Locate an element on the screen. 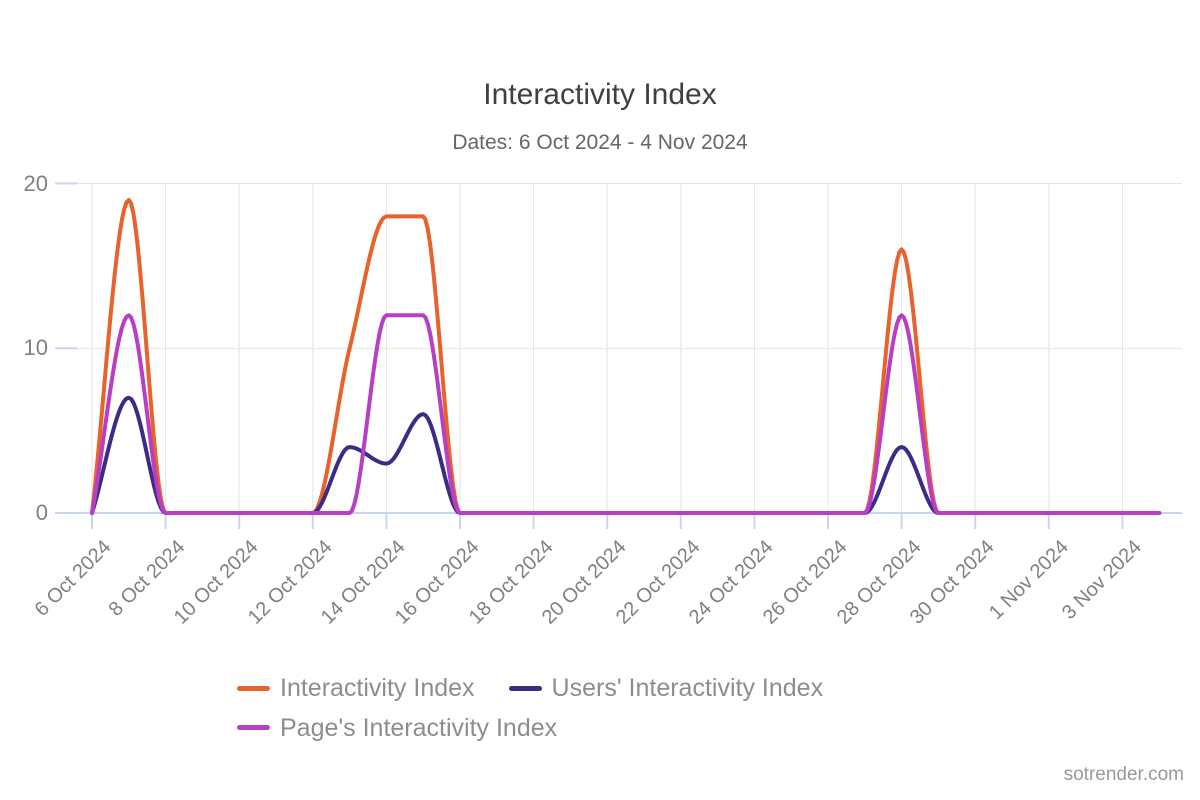 The image size is (1200, 800). legend-item: Page's Interactivity Index is located at coordinates (397, 728).